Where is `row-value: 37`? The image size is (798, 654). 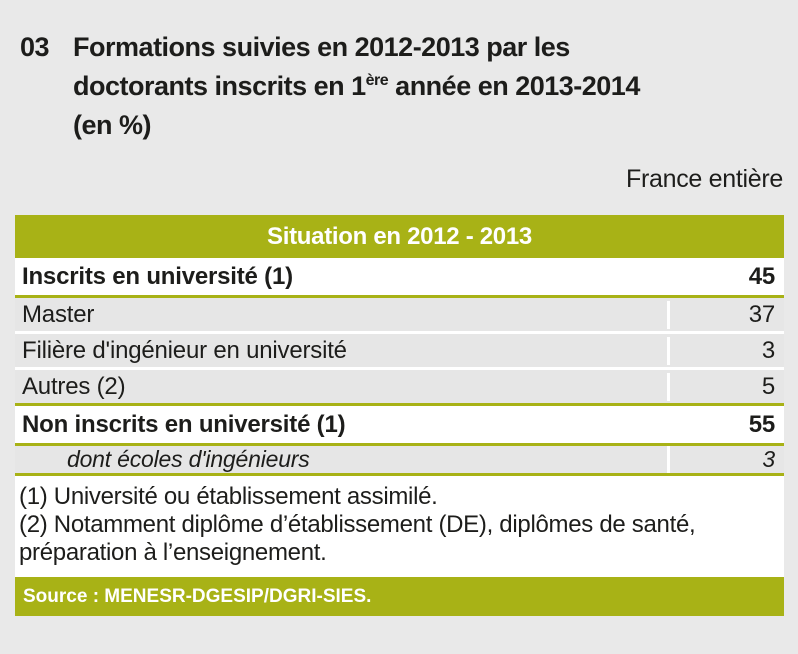
row-value: 37 is located at coordinates (725, 314).